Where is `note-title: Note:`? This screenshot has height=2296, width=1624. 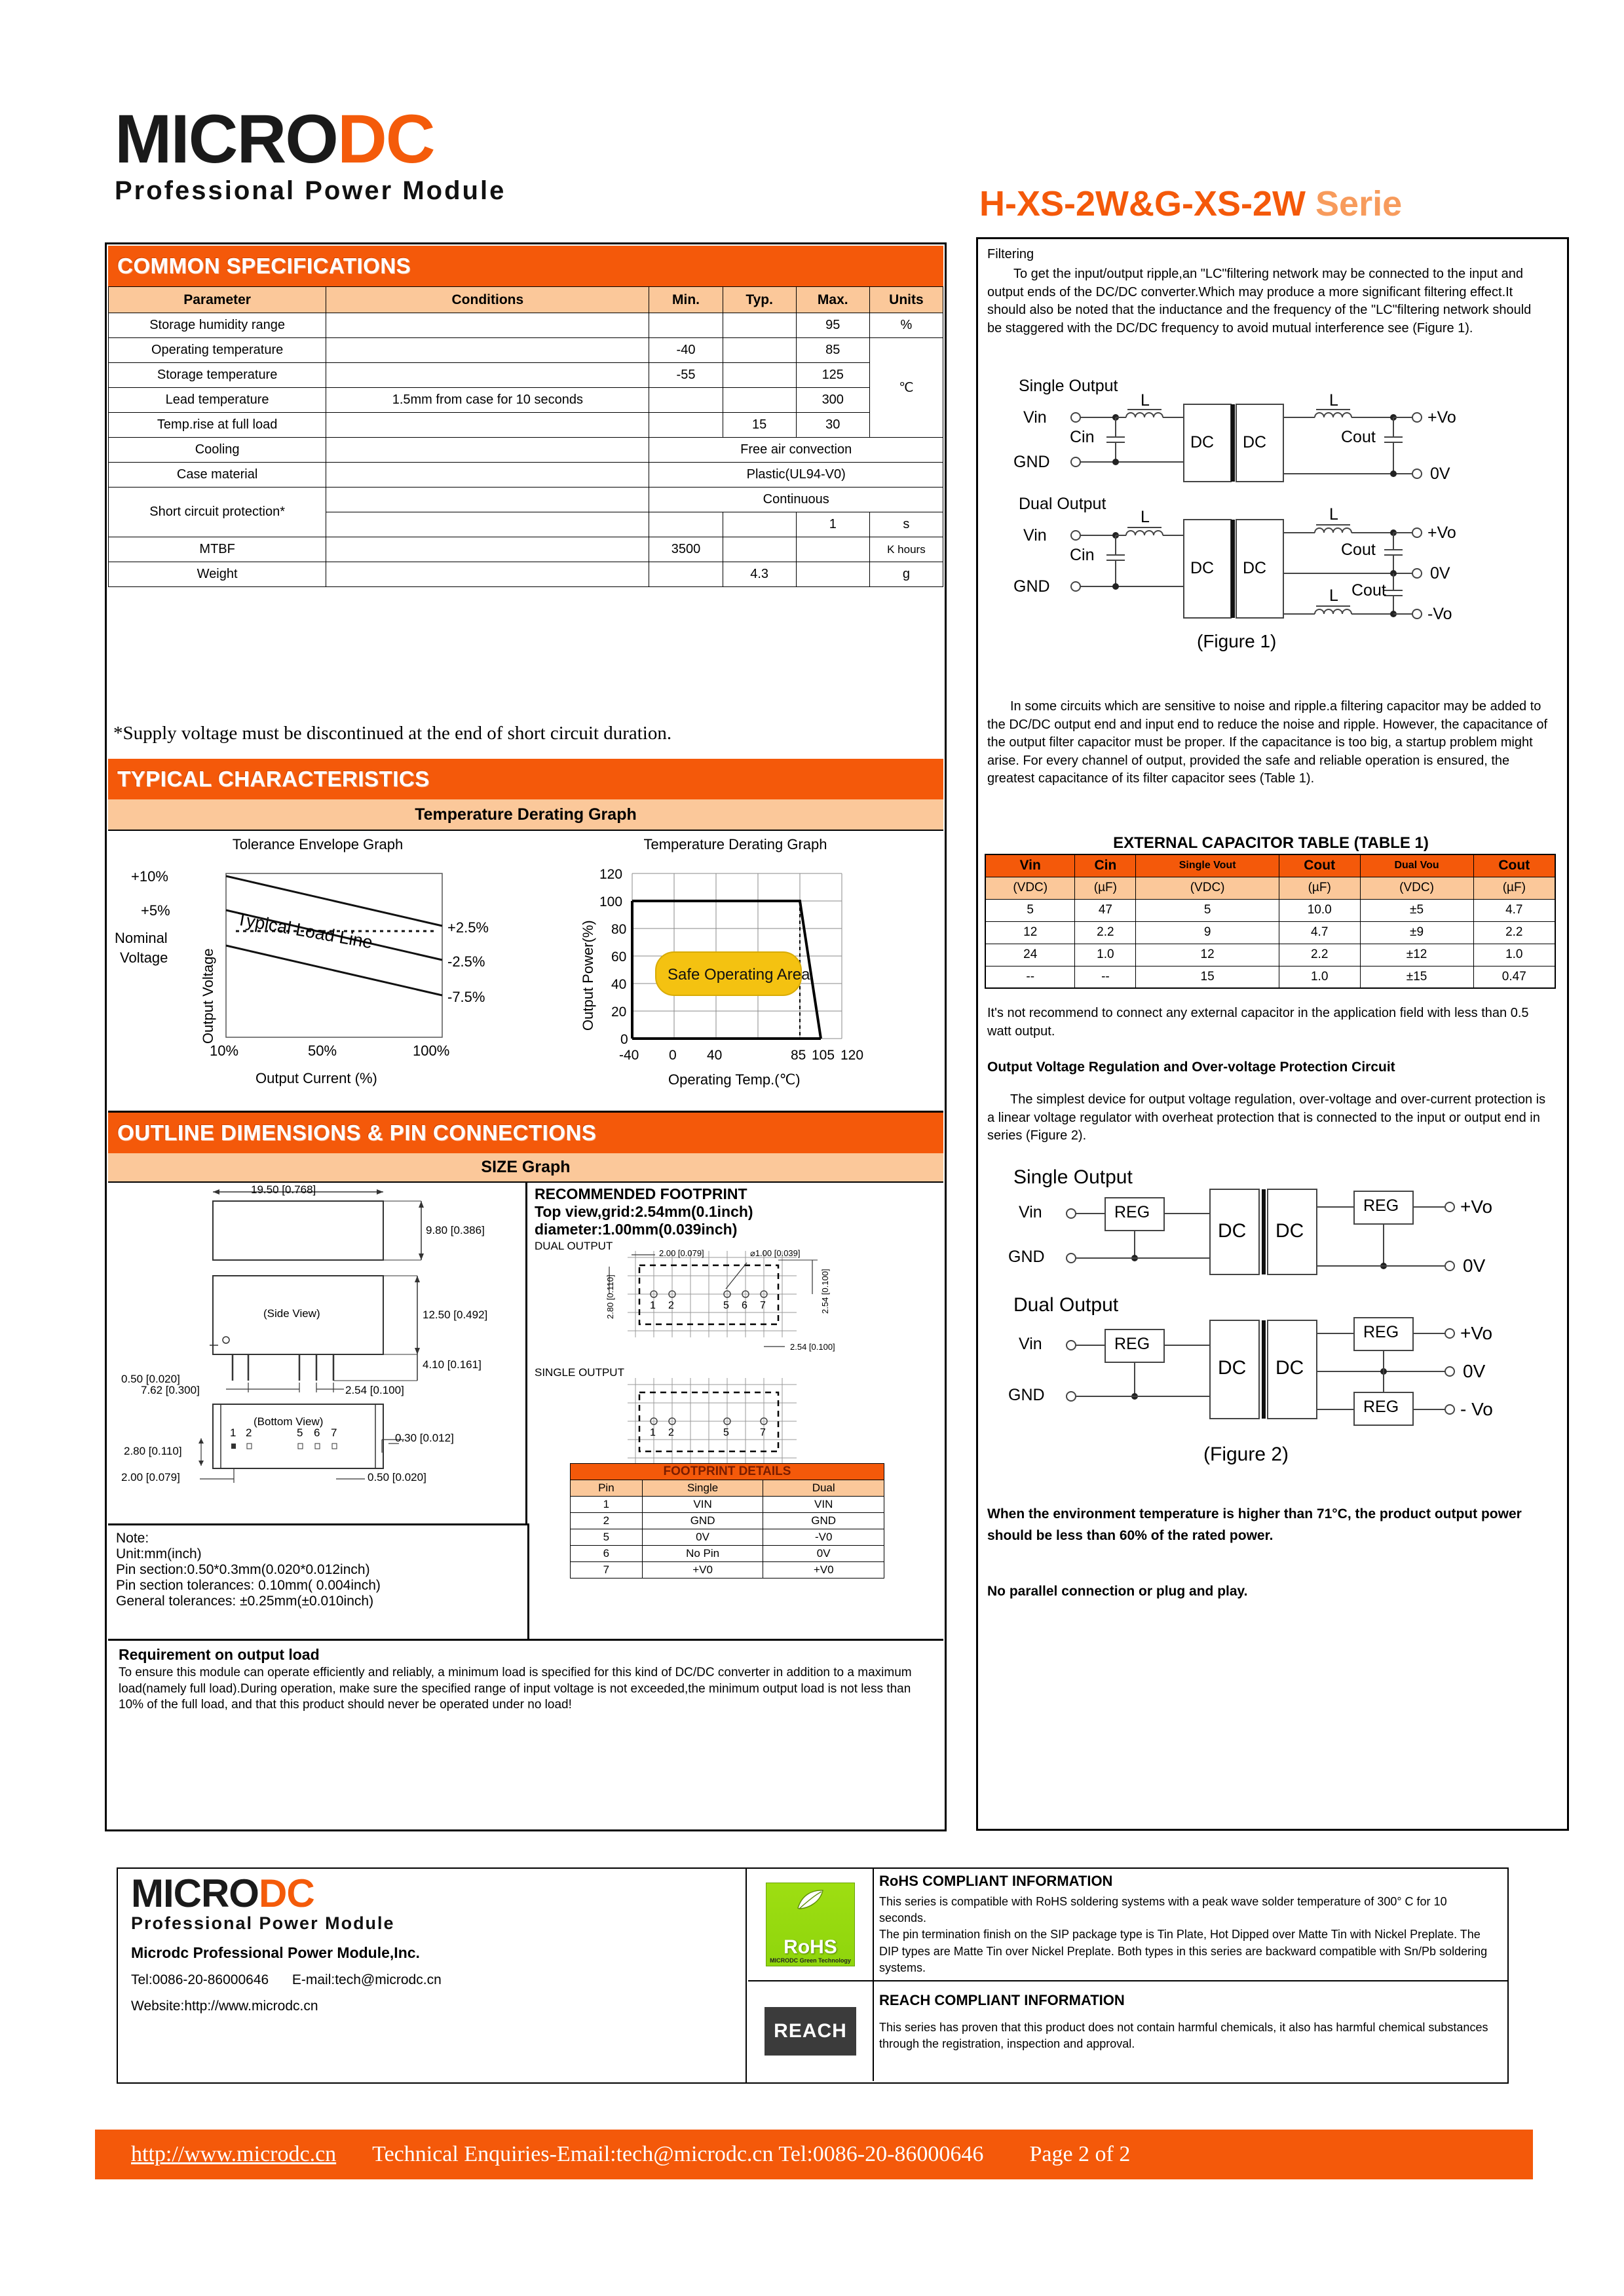 note-title: Note: is located at coordinates (132, 1538).